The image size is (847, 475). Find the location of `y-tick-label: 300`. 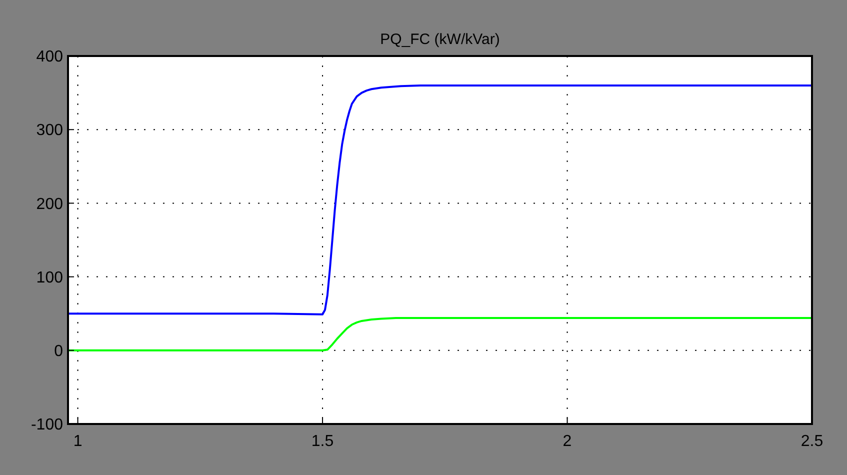

y-tick-label: 300 is located at coordinates (50, 131).